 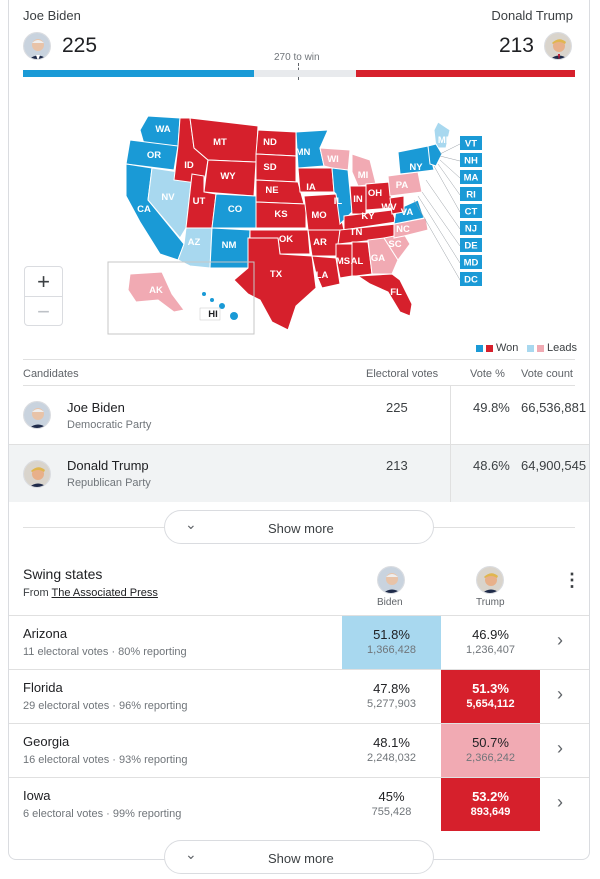 What do you see at coordinates (189, 165) in the screenshot?
I see `state-label-id: ID` at bounding box center [189, 165].